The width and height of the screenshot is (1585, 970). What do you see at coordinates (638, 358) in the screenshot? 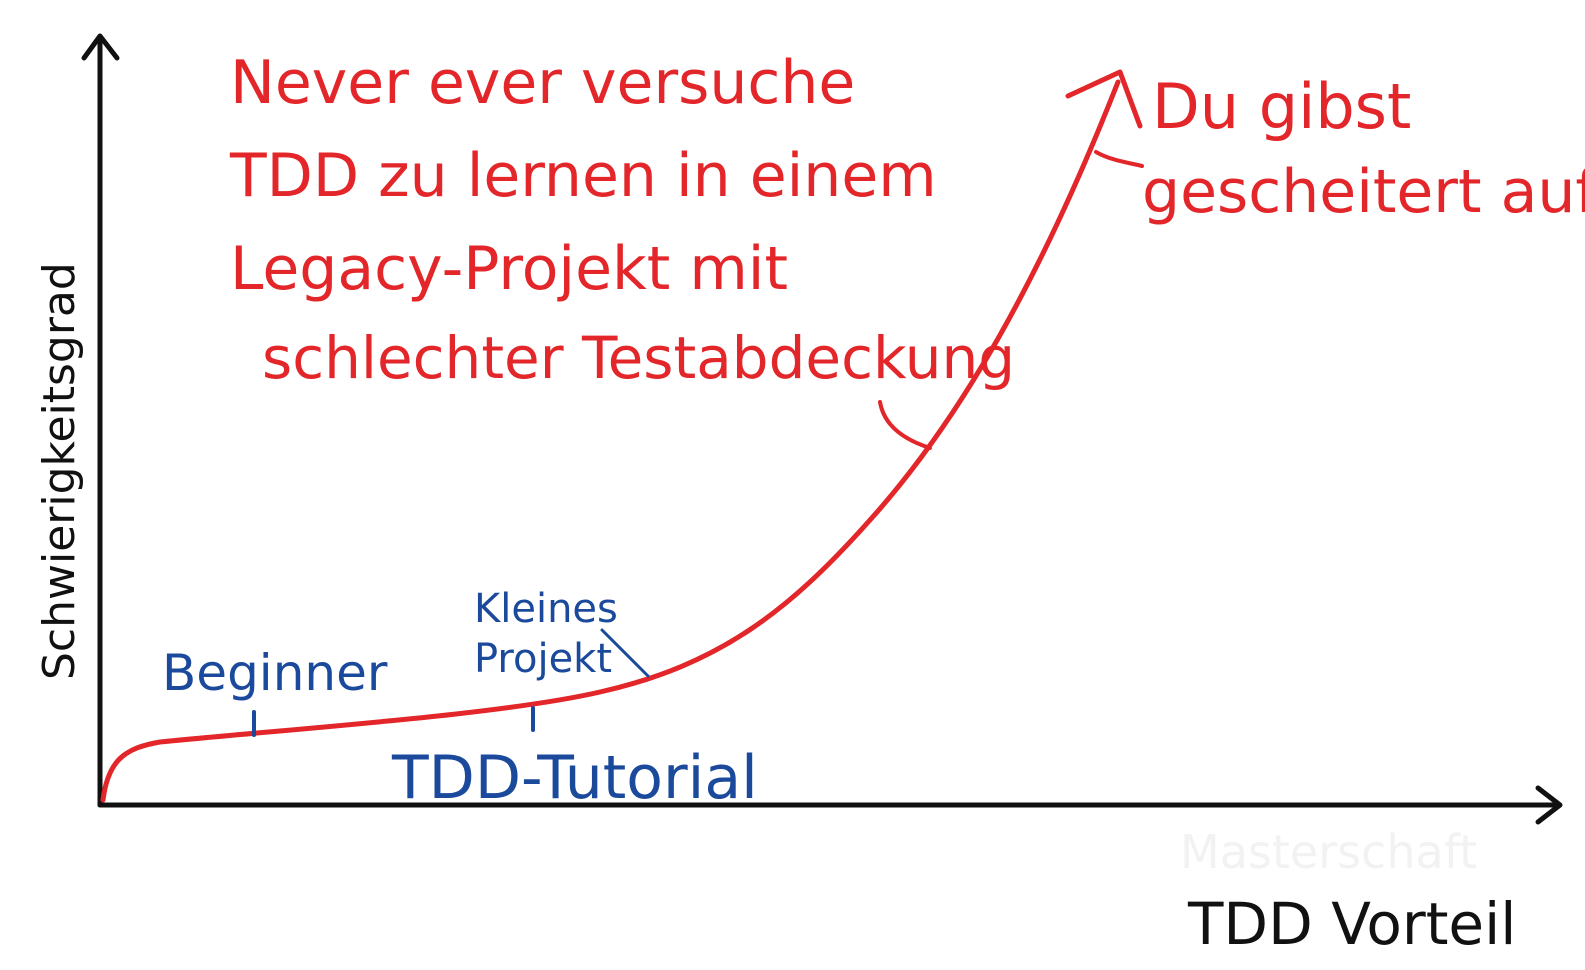
I see `warning-line: schlechter Testabdeckung` at bounding box center [638, 358].